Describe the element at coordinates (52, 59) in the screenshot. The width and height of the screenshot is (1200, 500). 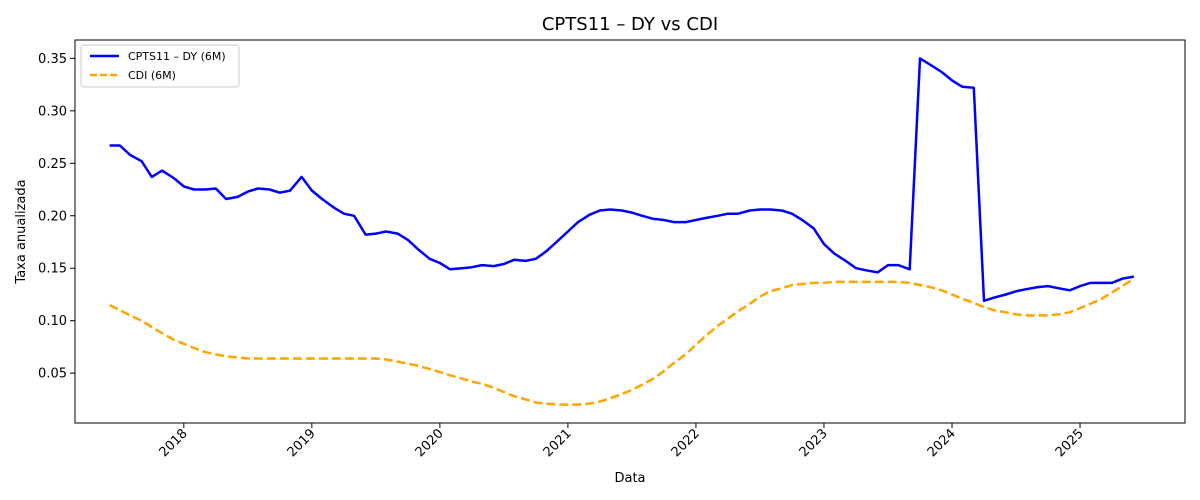
I see `y-tick-label: 0.35` at that location.